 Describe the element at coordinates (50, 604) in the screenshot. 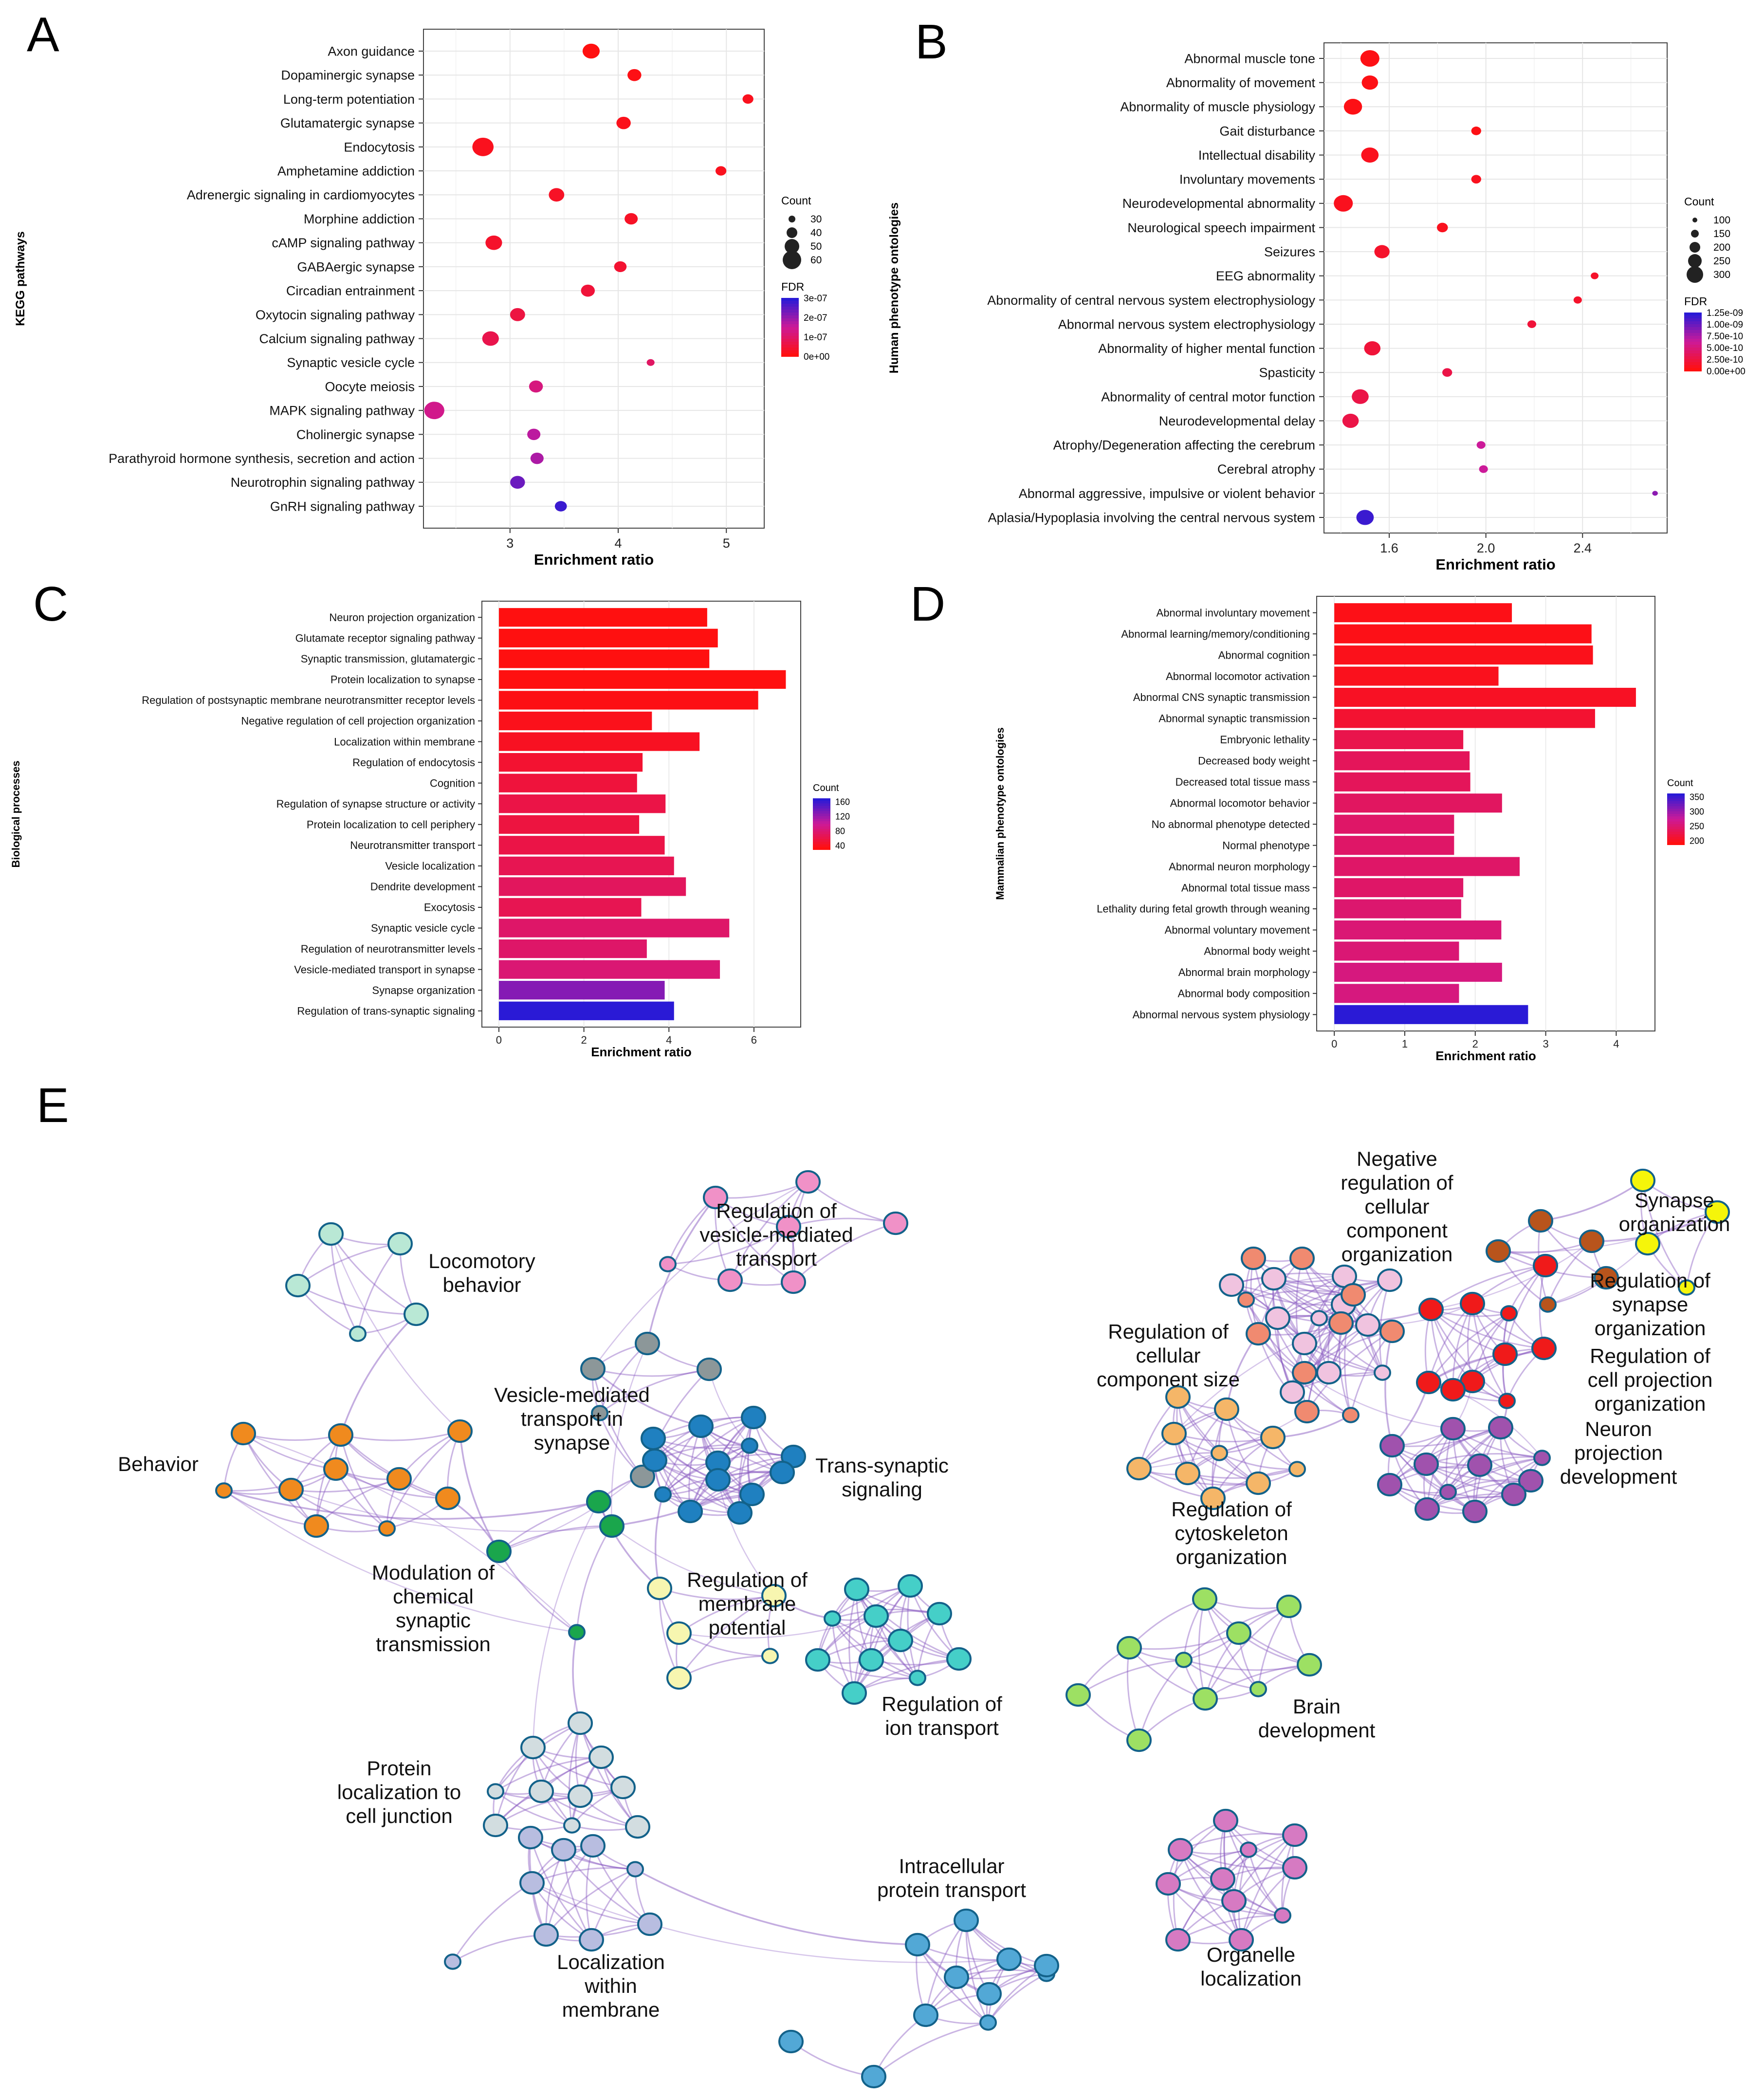

I see `panel-label-c: C` at that location.